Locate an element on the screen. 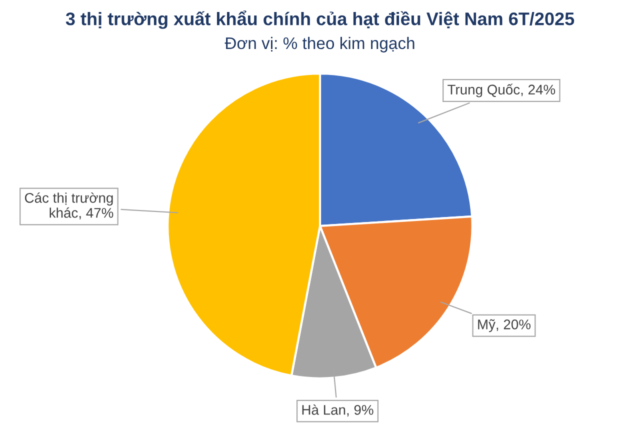 This screenshot has height=438, width=640. slice-label: Các thị trường khác, 47% is located at coordinates (69, 206).